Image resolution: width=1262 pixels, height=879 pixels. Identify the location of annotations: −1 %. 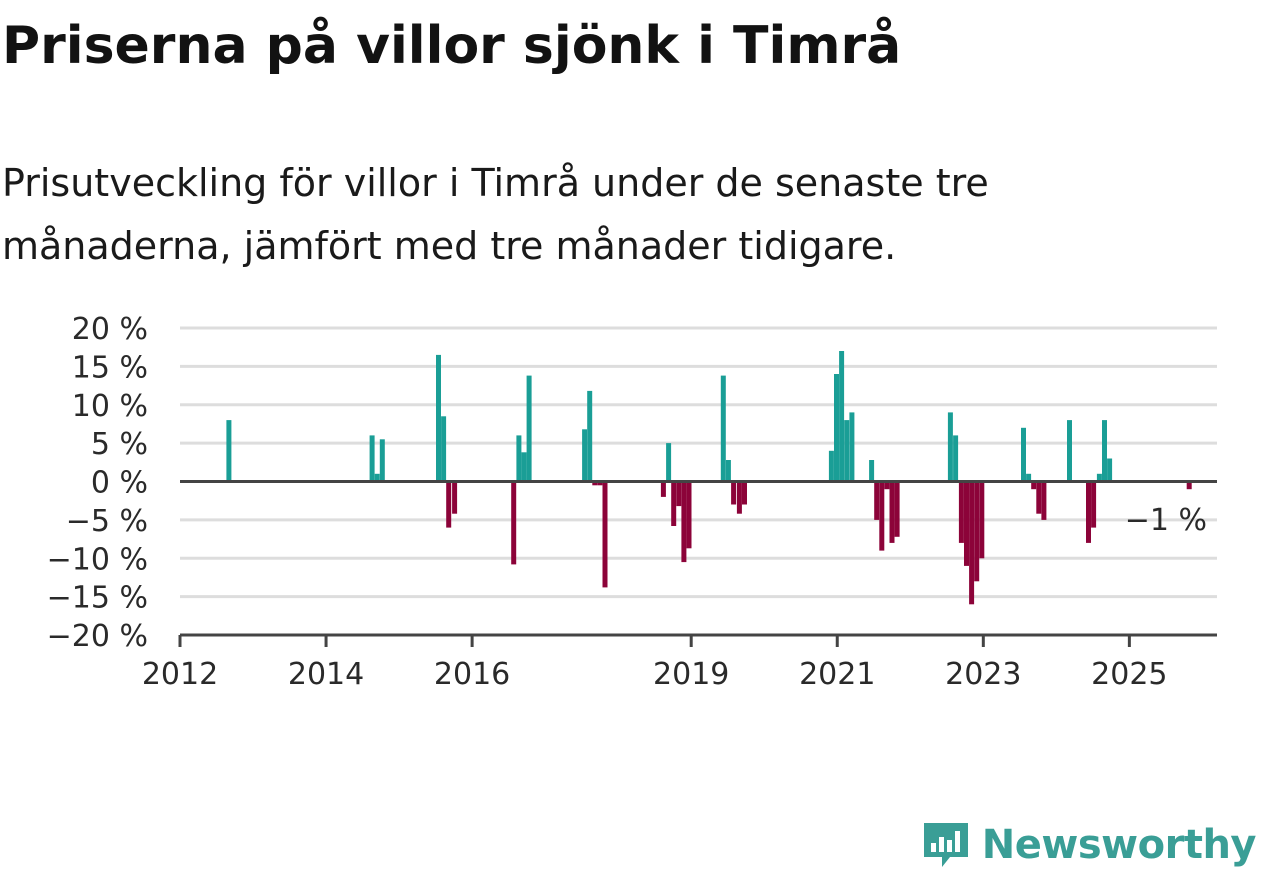
(1166, 520).